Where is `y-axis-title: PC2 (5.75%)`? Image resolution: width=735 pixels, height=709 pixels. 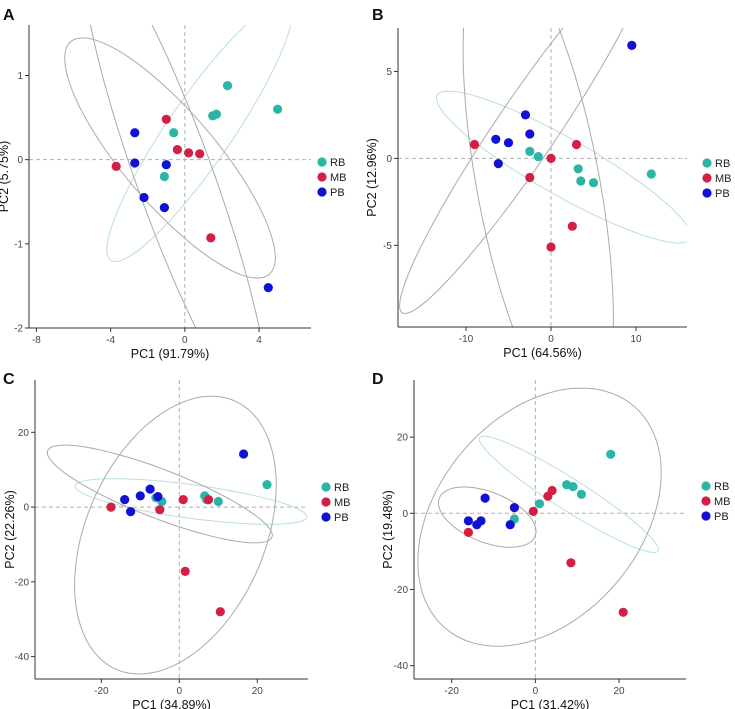
y-axis-title: PC2 (5.75%) is located at coordinates (5, 177).